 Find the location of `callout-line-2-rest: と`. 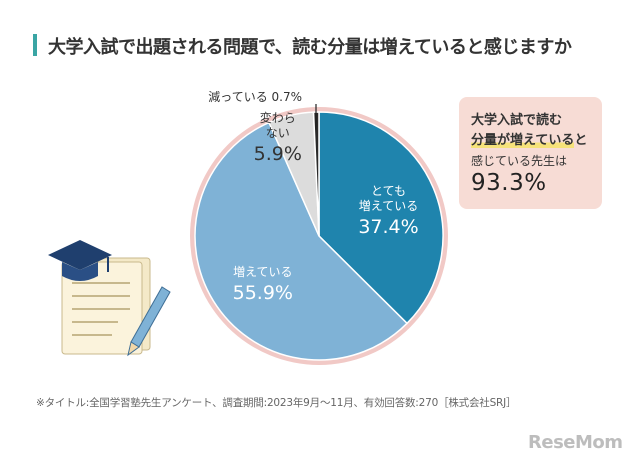

callout-line-2-rest: と is located at coordinates (581, 140).